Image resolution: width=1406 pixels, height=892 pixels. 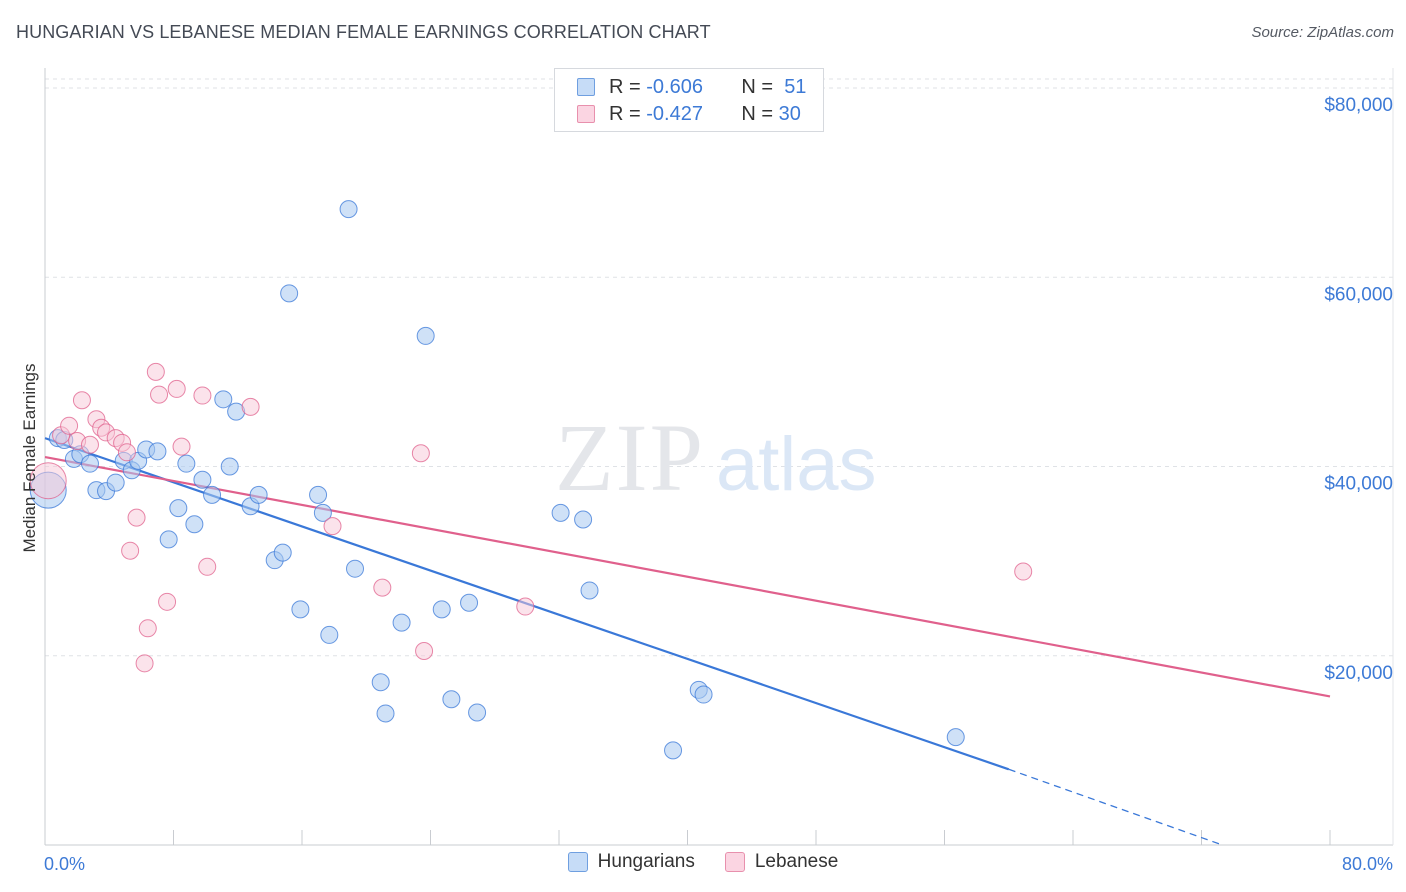 I want to click on watermark-atlas: atlas, so click(x=796, y=464).